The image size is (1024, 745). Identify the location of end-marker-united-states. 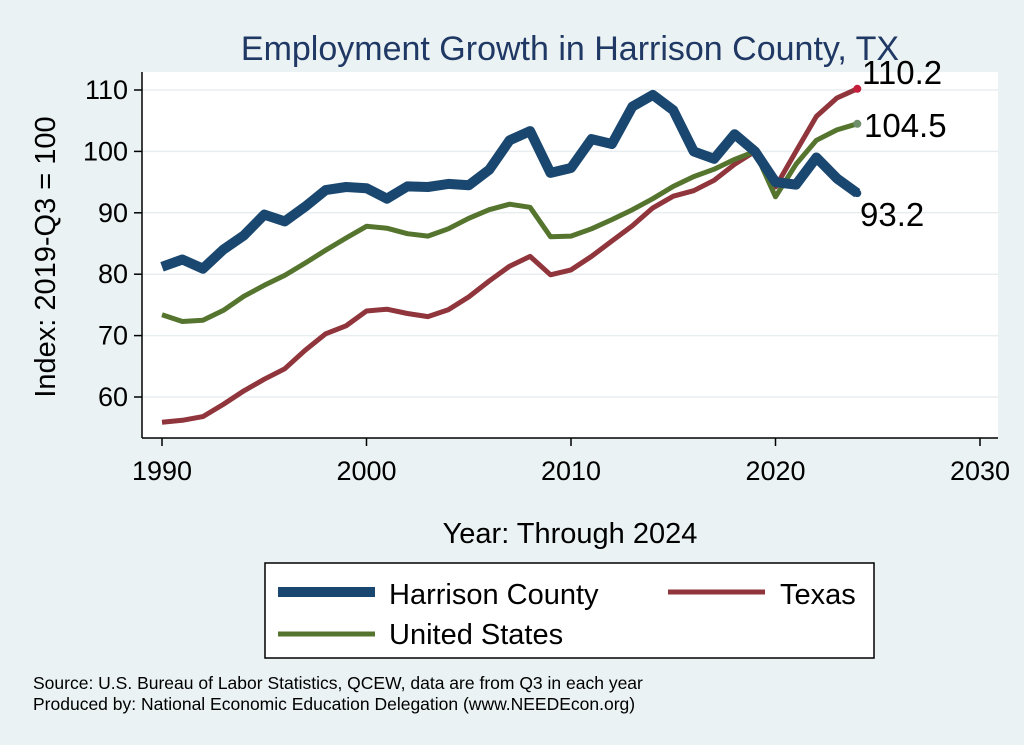
(857, 123).